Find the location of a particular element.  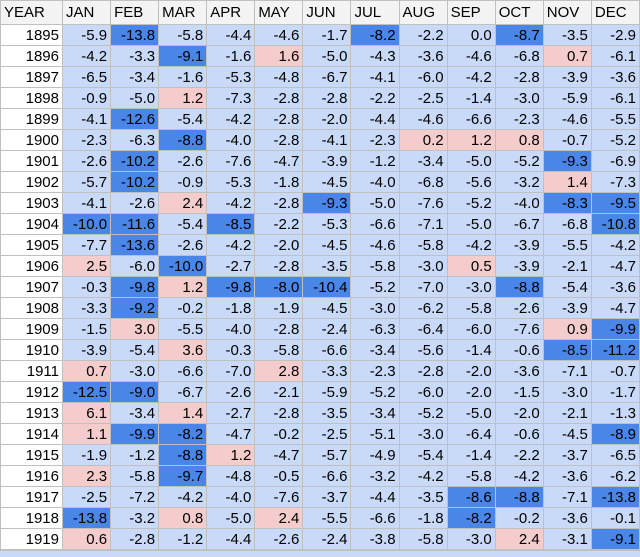

value-cell: -7.6 is located at coordinates (423, 203).